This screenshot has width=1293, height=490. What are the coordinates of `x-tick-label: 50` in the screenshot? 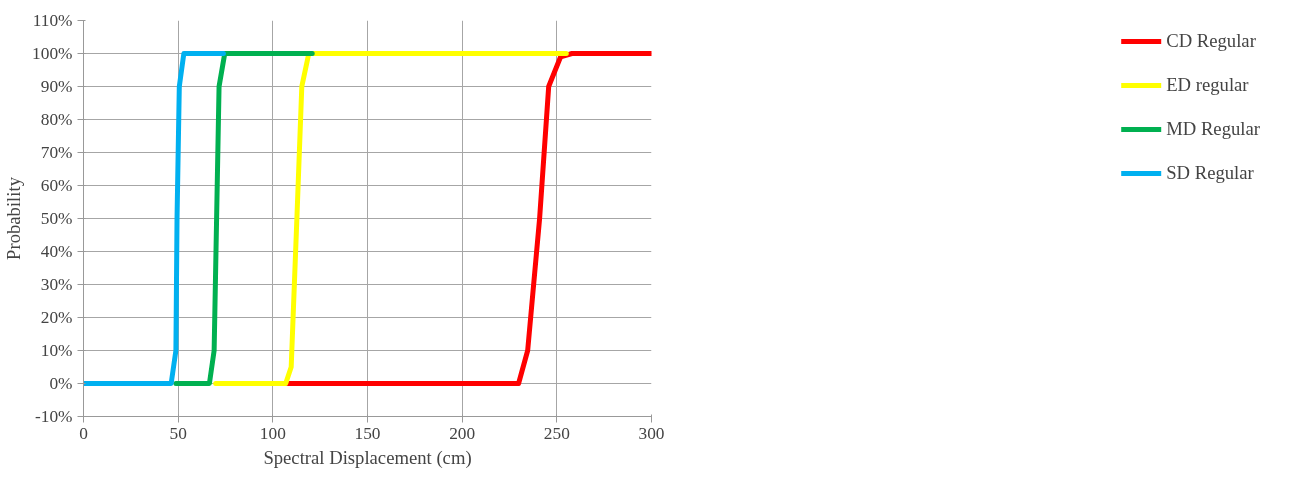 It's located at (178, 433).